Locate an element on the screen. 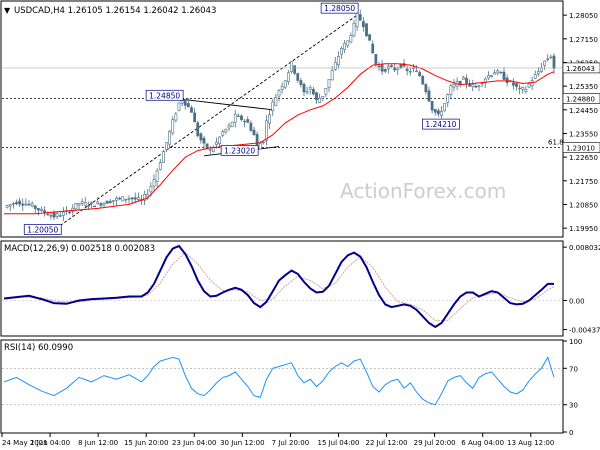  rsi-tick-label: 100 is located at coordinates (575, 342).